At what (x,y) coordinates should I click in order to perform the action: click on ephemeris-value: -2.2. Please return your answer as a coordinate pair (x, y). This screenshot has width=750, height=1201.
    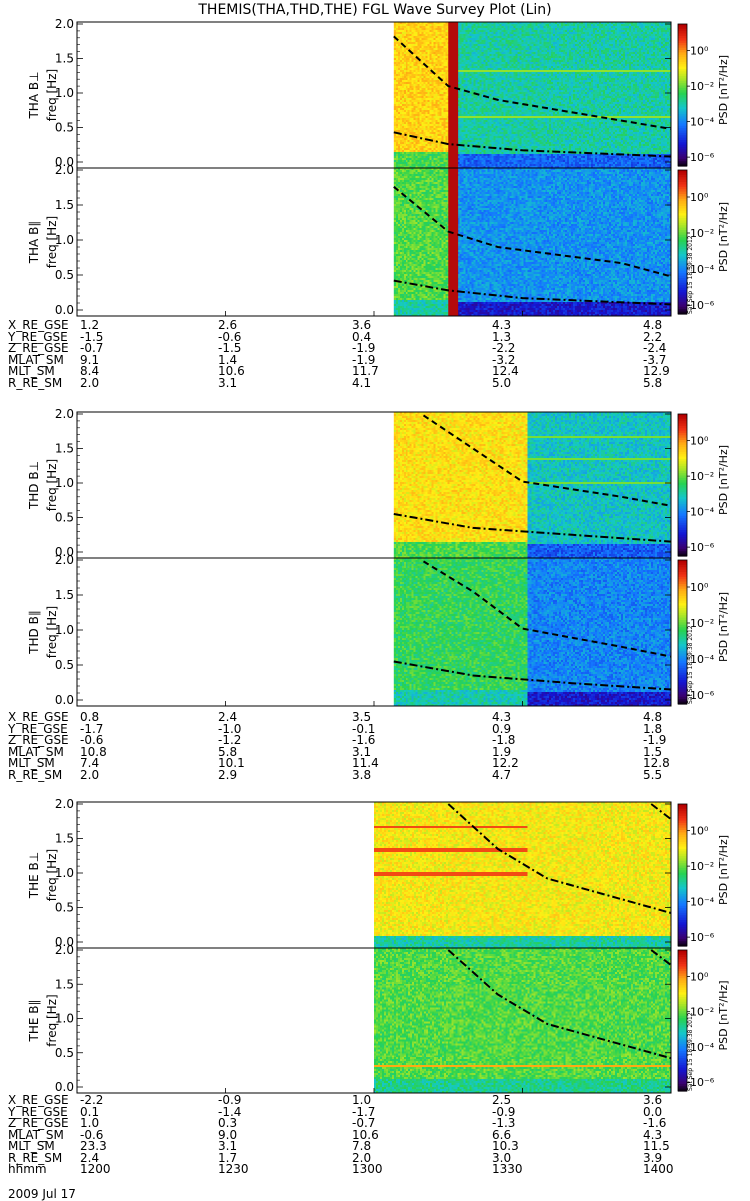
    Looking at the image, I should click on (92, 1100).